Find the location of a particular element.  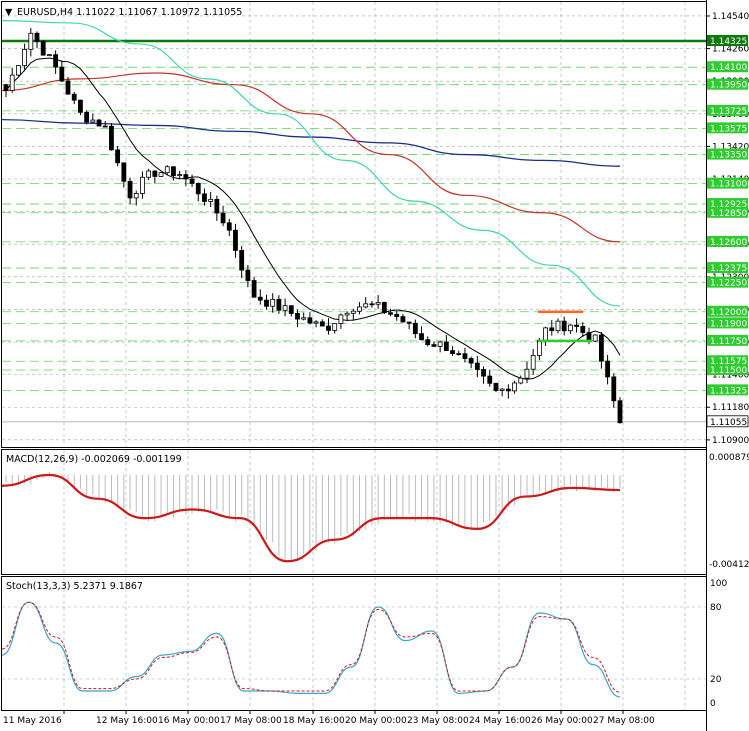

chart-title-arrow: ▼ is located at coordinates (9, 12).